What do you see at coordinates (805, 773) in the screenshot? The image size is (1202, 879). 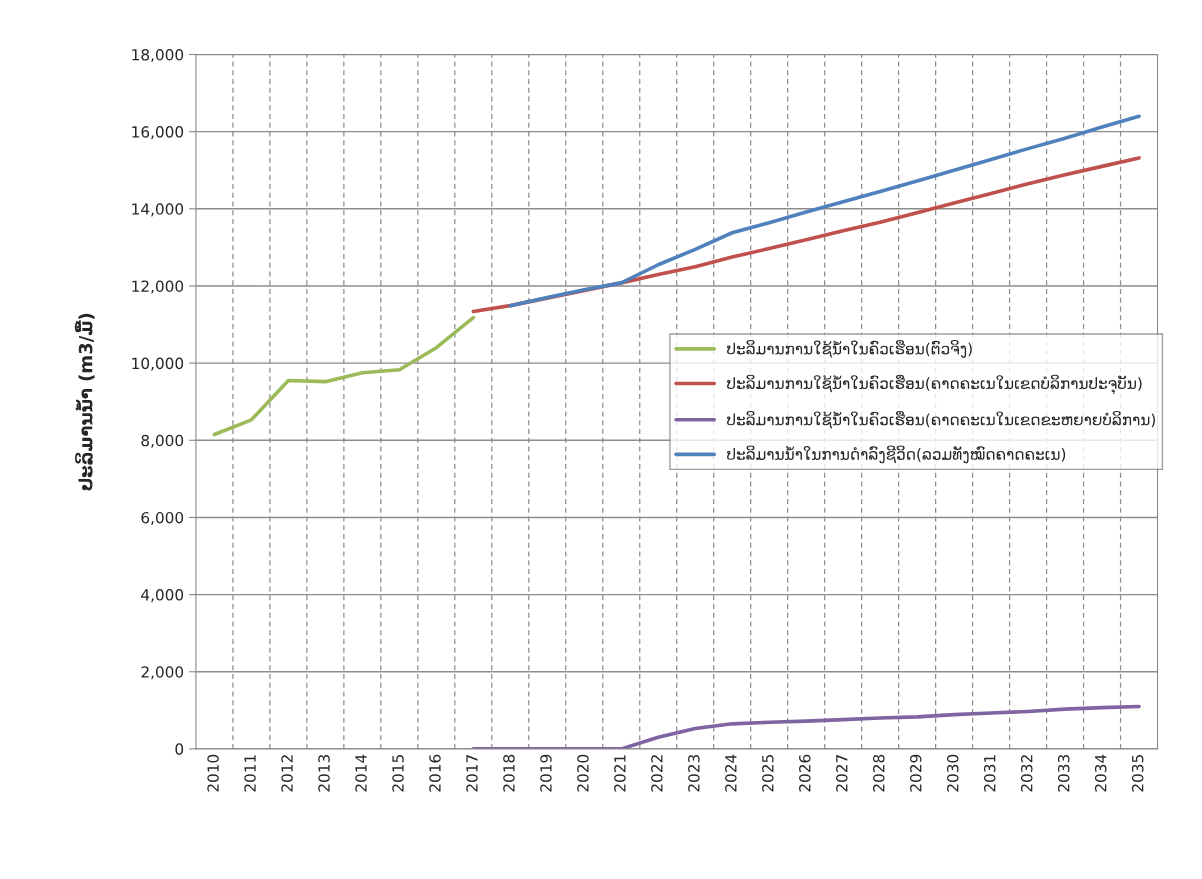 I see `x-tick-label: 2026` at bounding box center [805, 773].